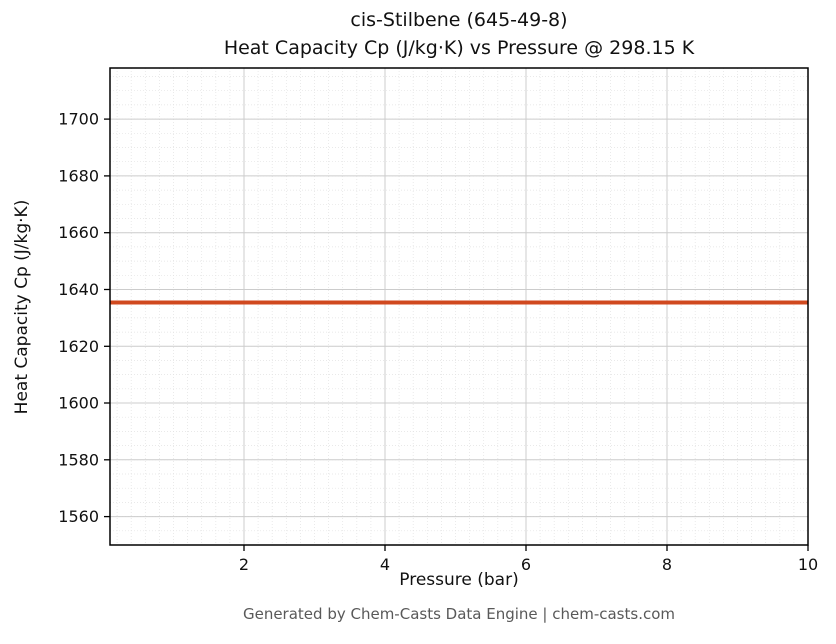  I want to click on svg-text: 4, so click(385, 564).